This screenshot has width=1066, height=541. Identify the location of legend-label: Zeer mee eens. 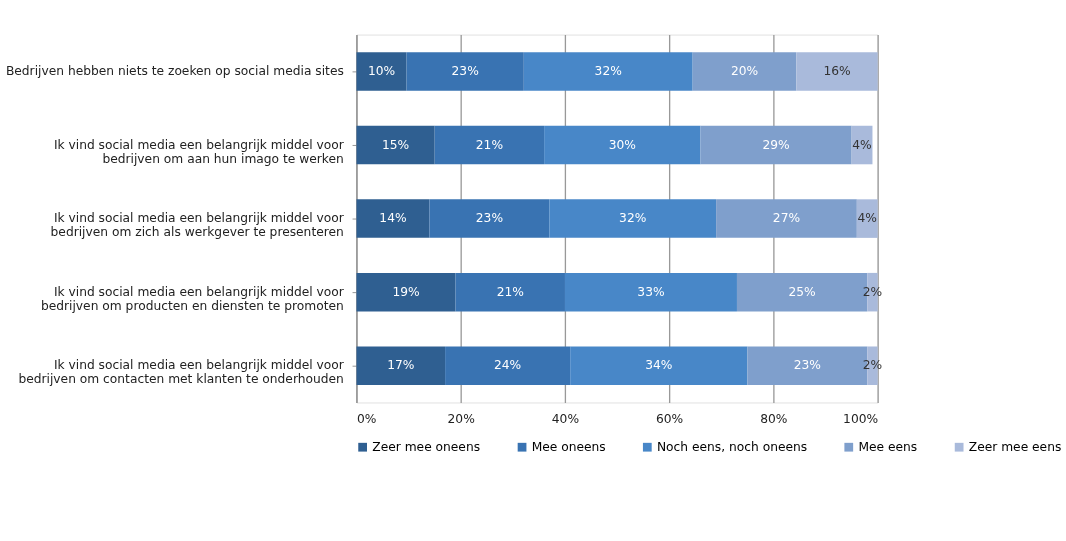
(1015, 446).